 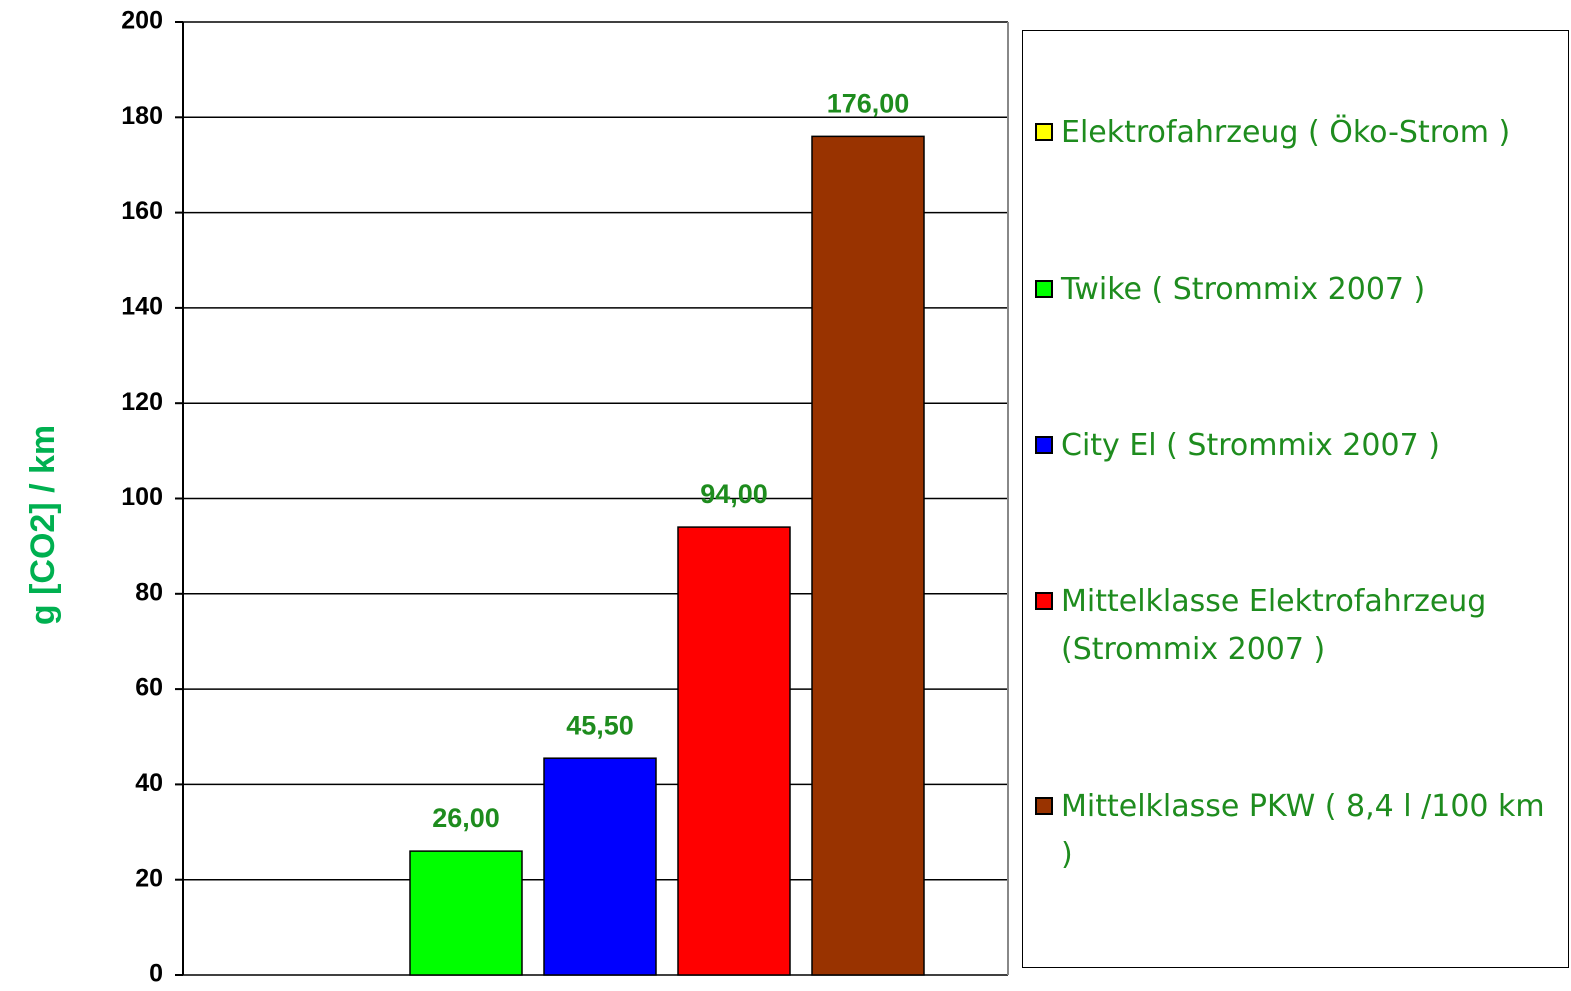 What do you see at coordinates (156, 974) in the screenshot?
I see `y-tick-label: 0` at bounding box center [156, 974].